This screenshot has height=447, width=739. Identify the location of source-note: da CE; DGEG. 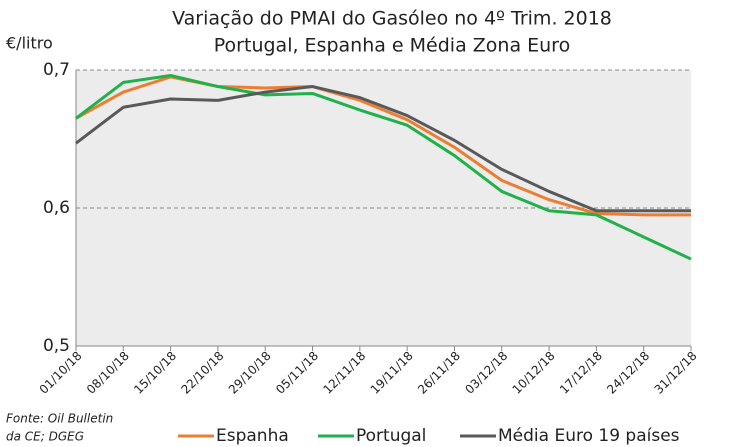
(45, 437).